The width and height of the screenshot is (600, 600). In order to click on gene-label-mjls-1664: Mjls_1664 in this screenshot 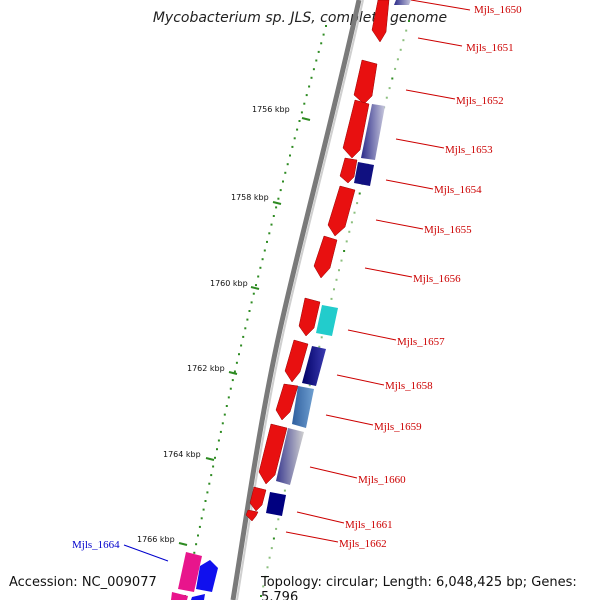, I will do `click(96, 545)`.